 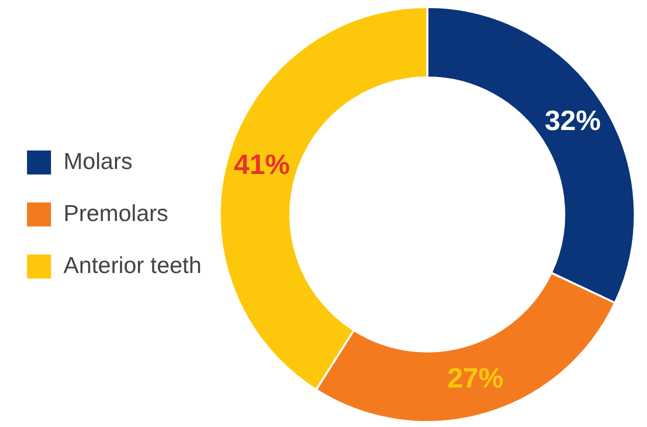 What do you see at coordinates (475, 378) in the screenshot?
I see `data-label: 27%` at bounding box center [475, 378].